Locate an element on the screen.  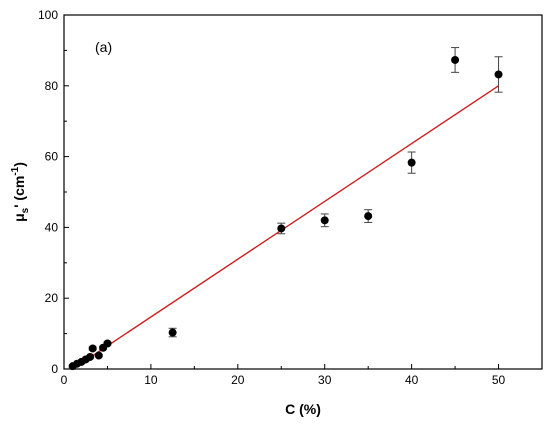
y-axis-title-rest: ' (cm is located at coordinates (19, 192).